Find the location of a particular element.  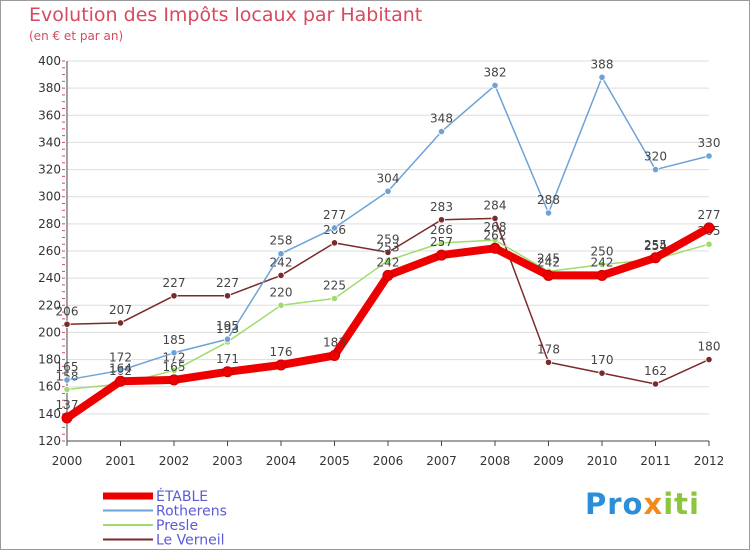

data-point-rotherens-2008 is located at coordinates (495, 85).